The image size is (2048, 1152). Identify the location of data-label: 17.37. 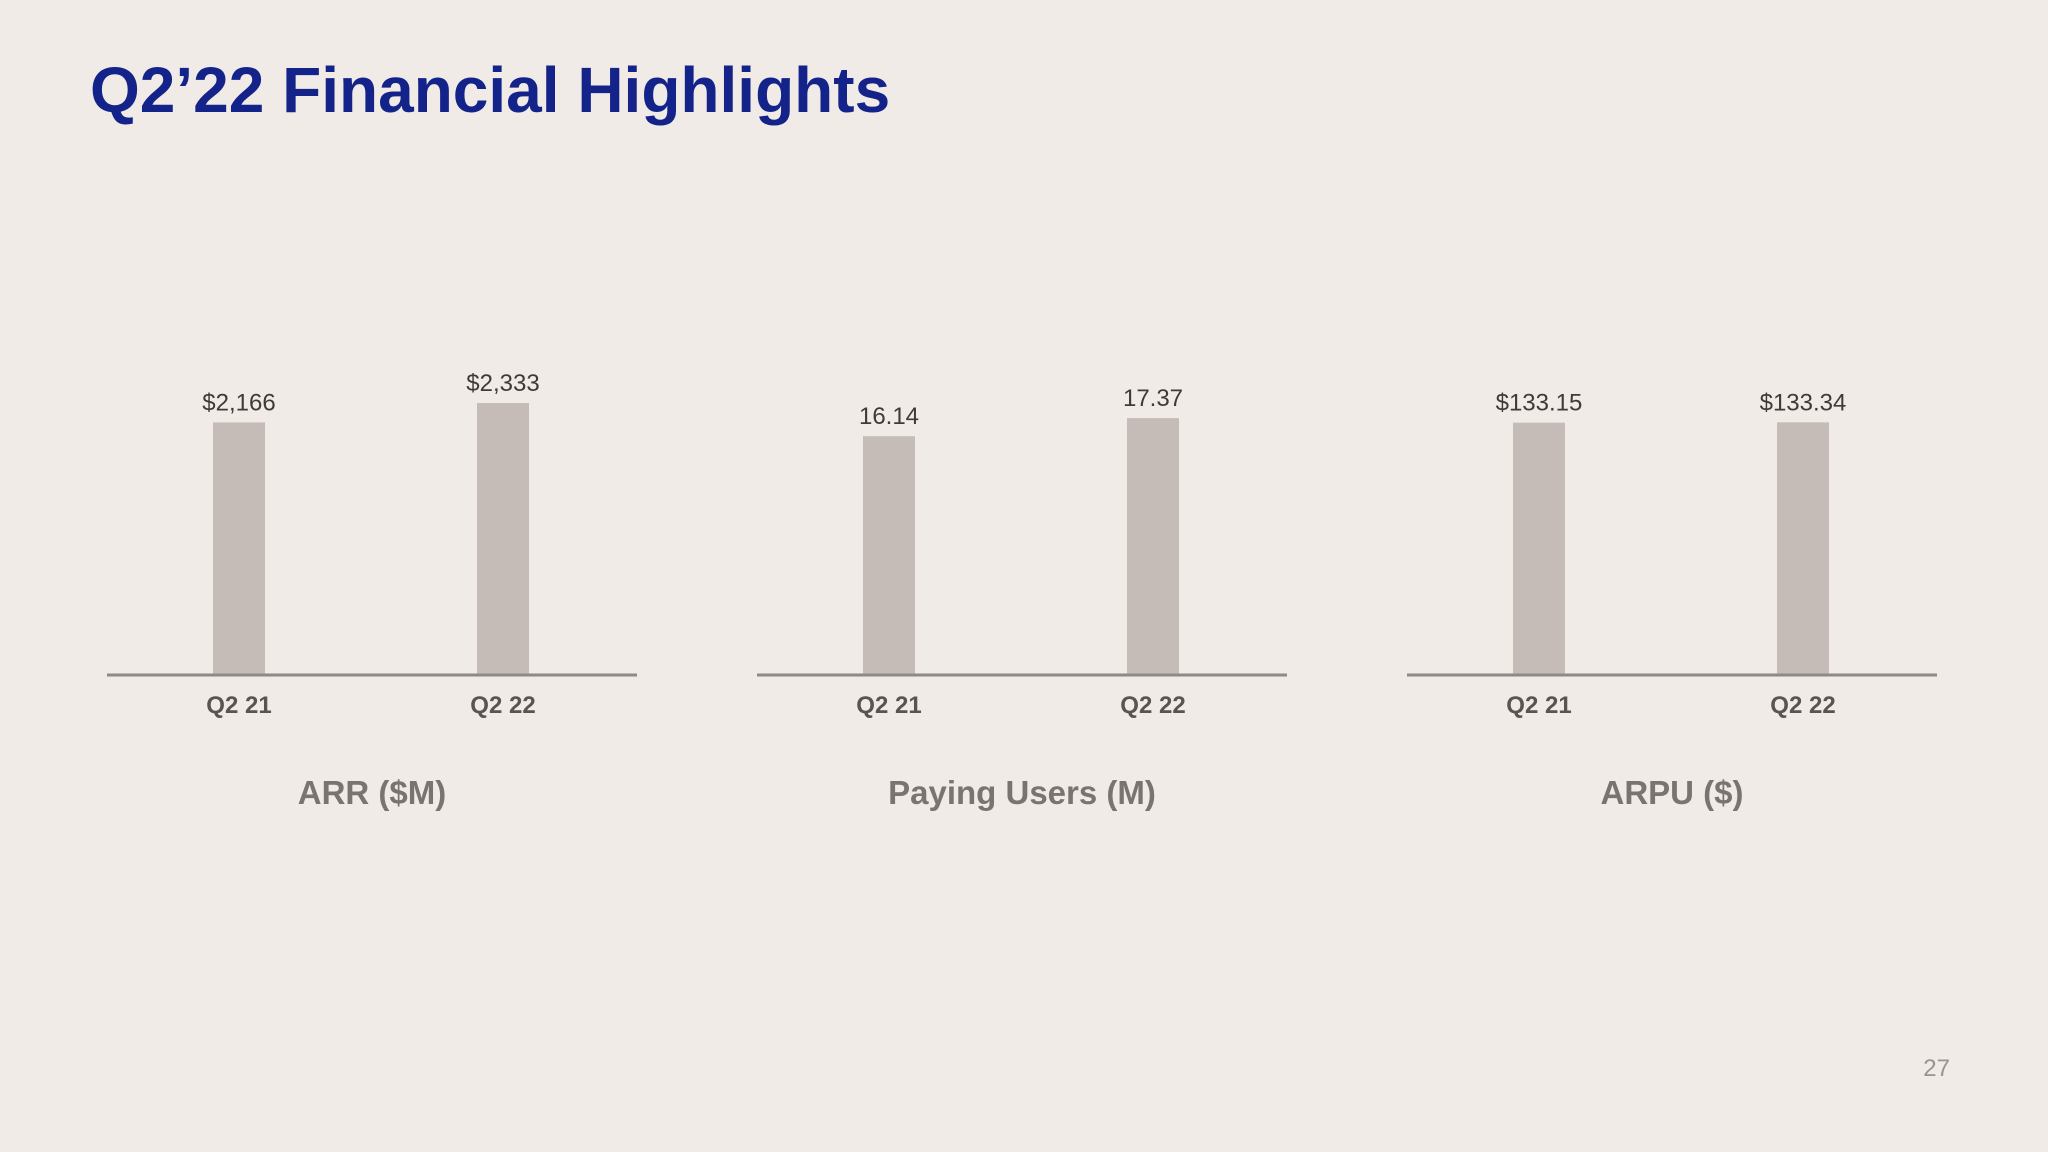
(1153, 398).